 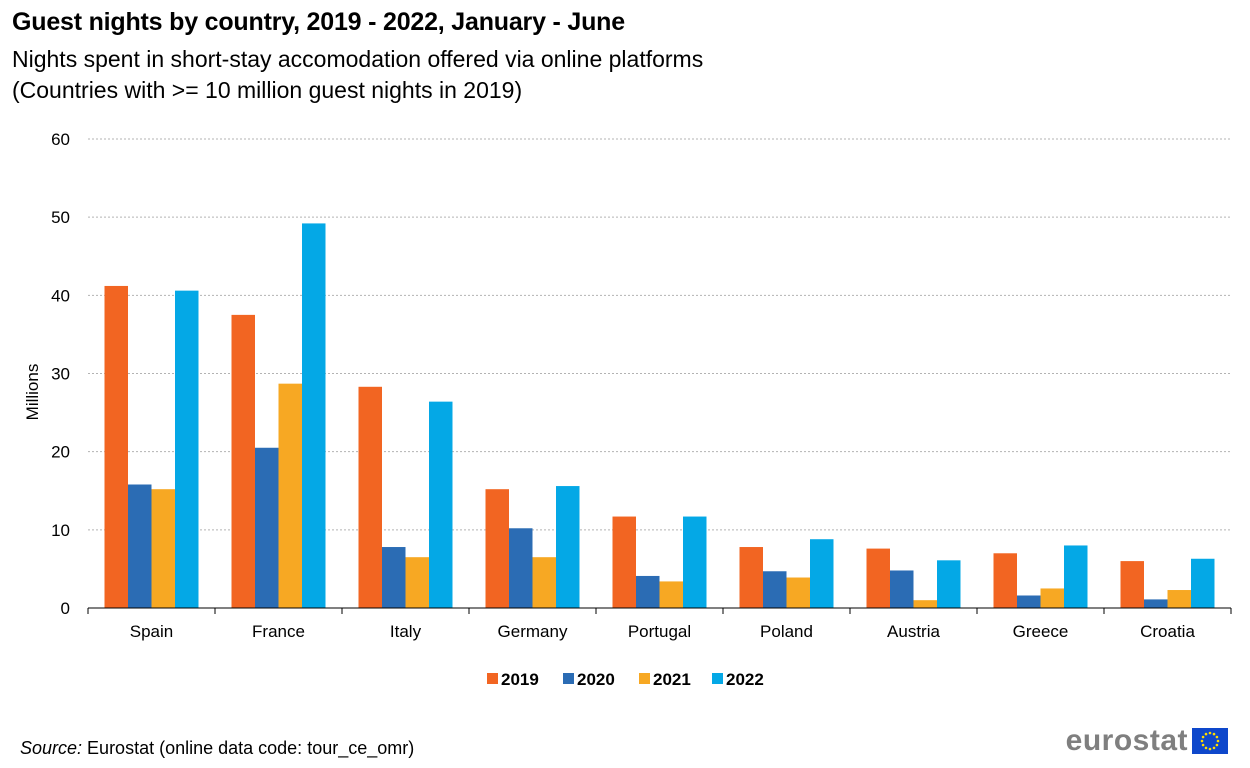 What do you see at coordinates (492, 678) in the screenshot?
I see `legend-swatch-2019` at bounding box center [492, 678].